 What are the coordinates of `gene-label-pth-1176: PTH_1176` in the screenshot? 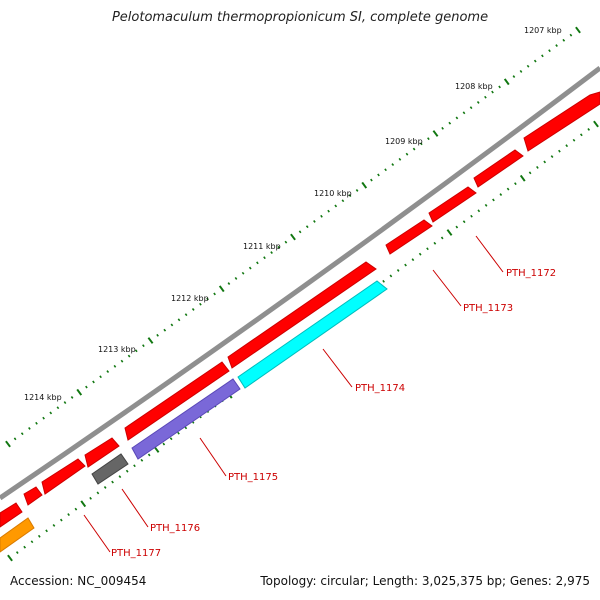 It's located at (175, 528).